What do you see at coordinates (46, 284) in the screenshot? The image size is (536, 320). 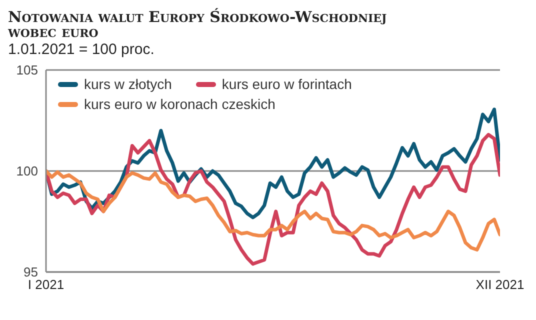 I see `x-tick-label: I 2021` at bounding box center [46, 284].